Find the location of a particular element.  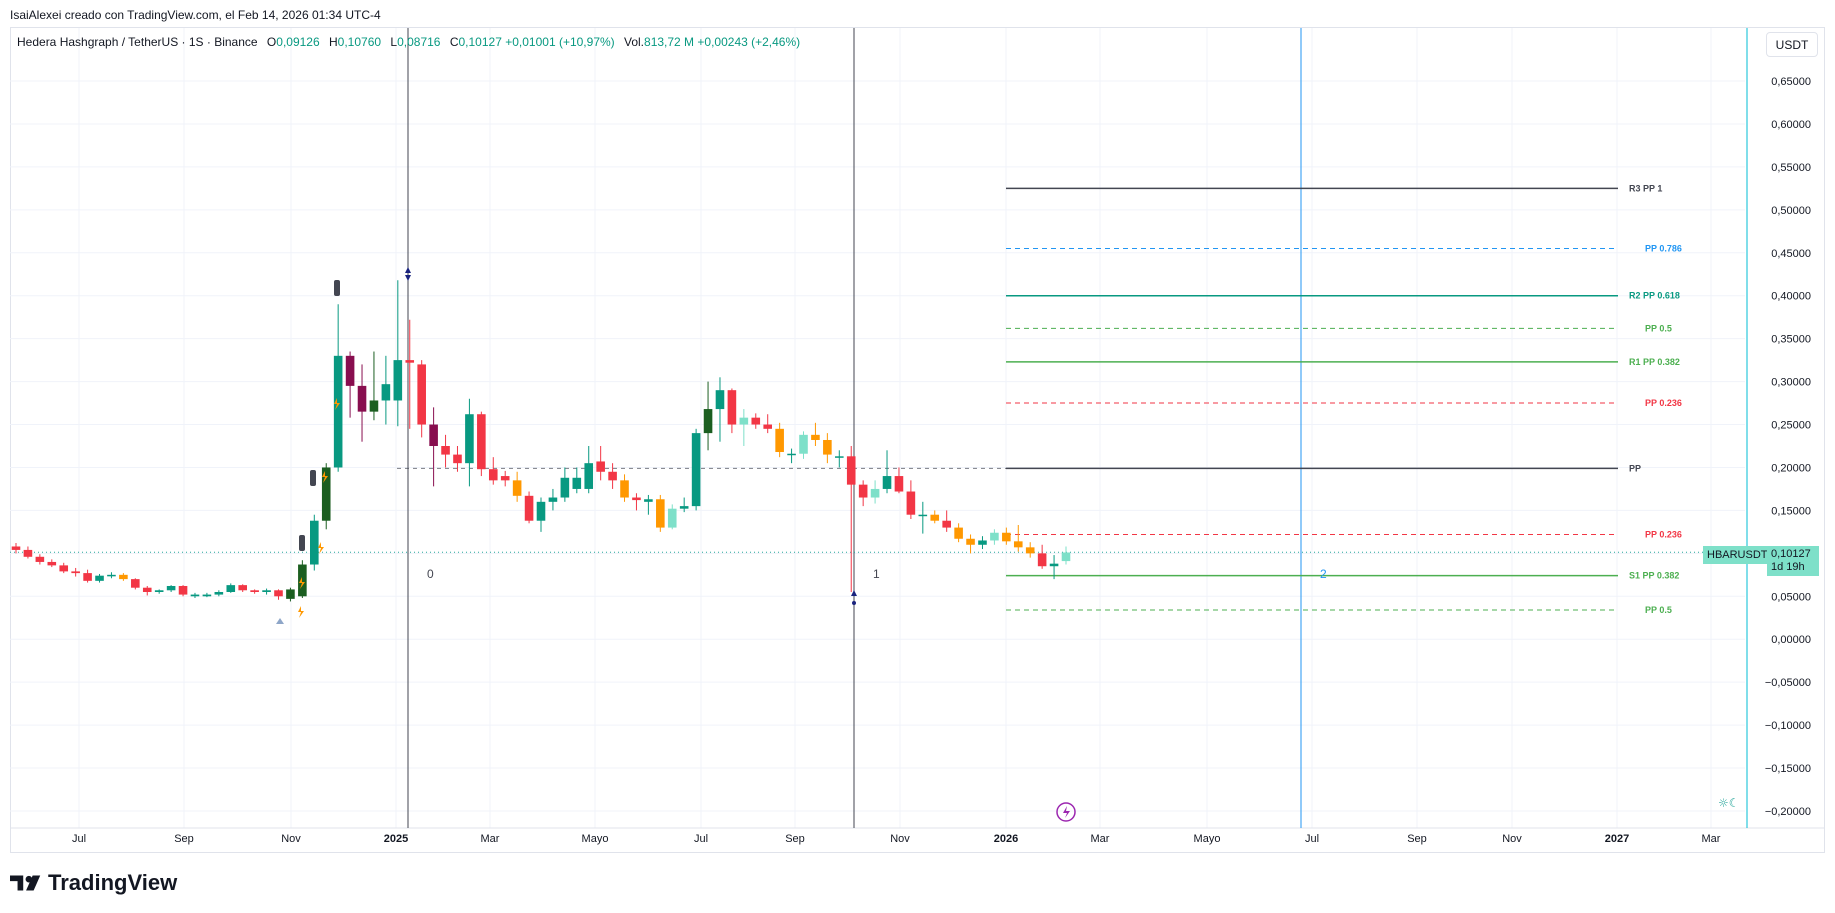

last-price-symbol-tag: HBARUSDT is located at coordinates (1737, 555).